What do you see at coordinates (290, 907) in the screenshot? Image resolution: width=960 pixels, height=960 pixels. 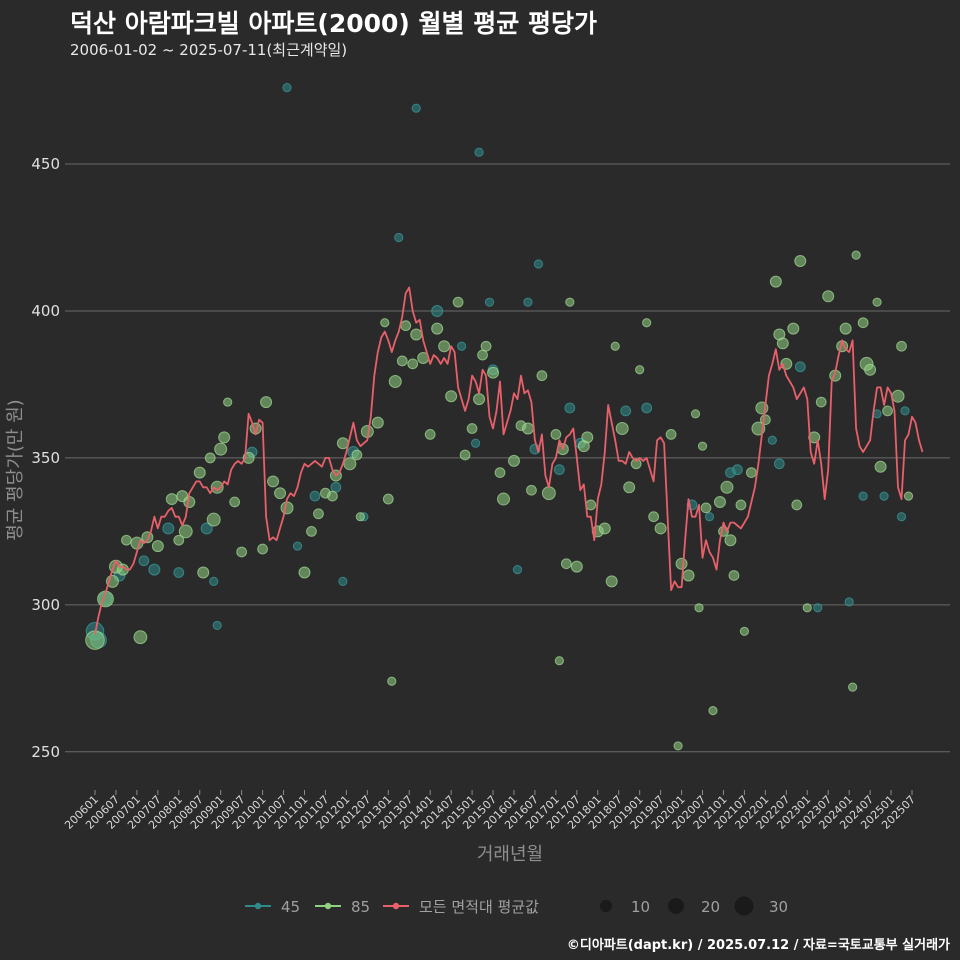 I see `legend-label: 45` at bounding box center [290, 907].